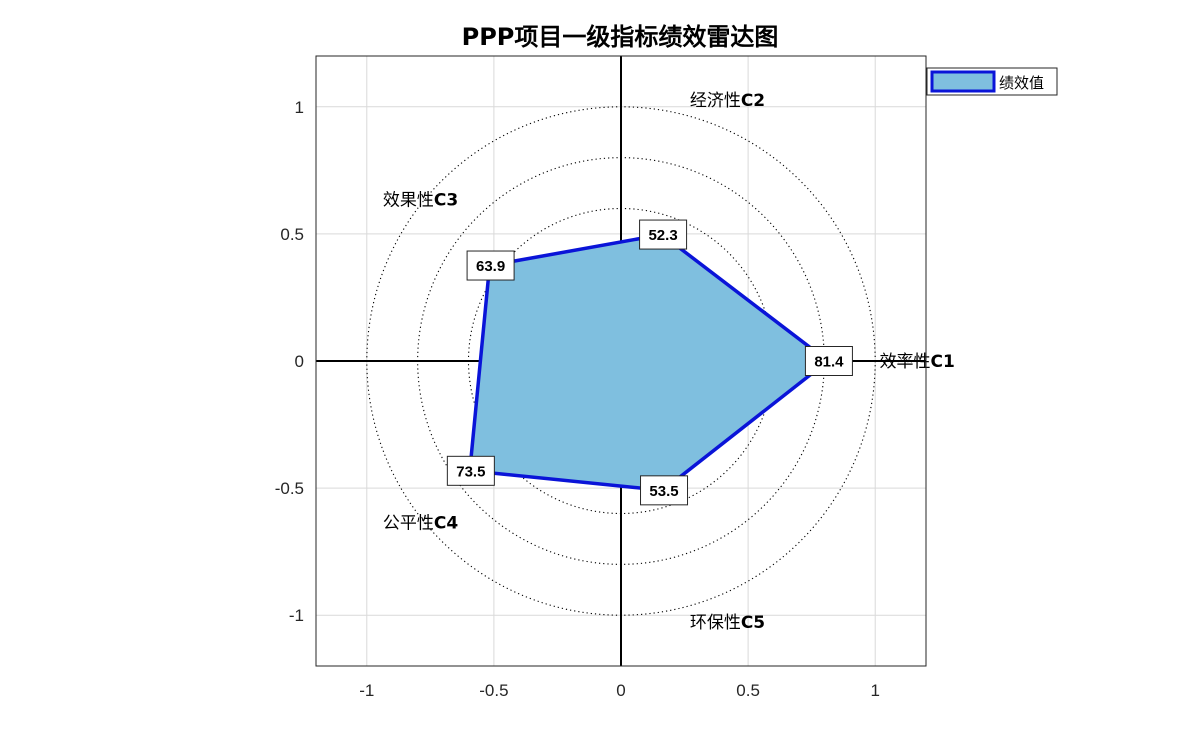 The width and height of the screenshot is (1200, 750). I want to click on data-labels: 81.4 52.3 63.9 73.5 53.5, so click(649, 362).